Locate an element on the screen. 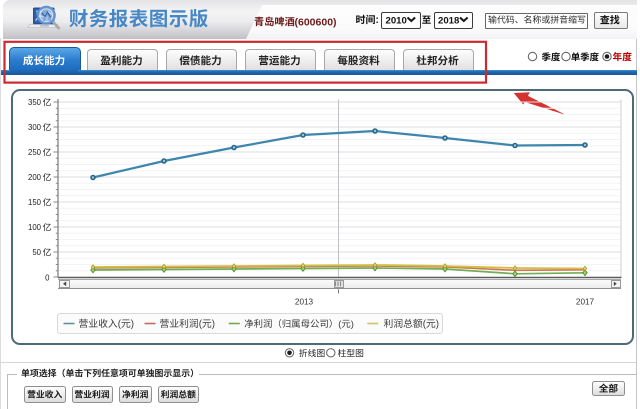 This screenshot has height=409, width=640. svg-text: 50 is located at coordinates (36, 252).